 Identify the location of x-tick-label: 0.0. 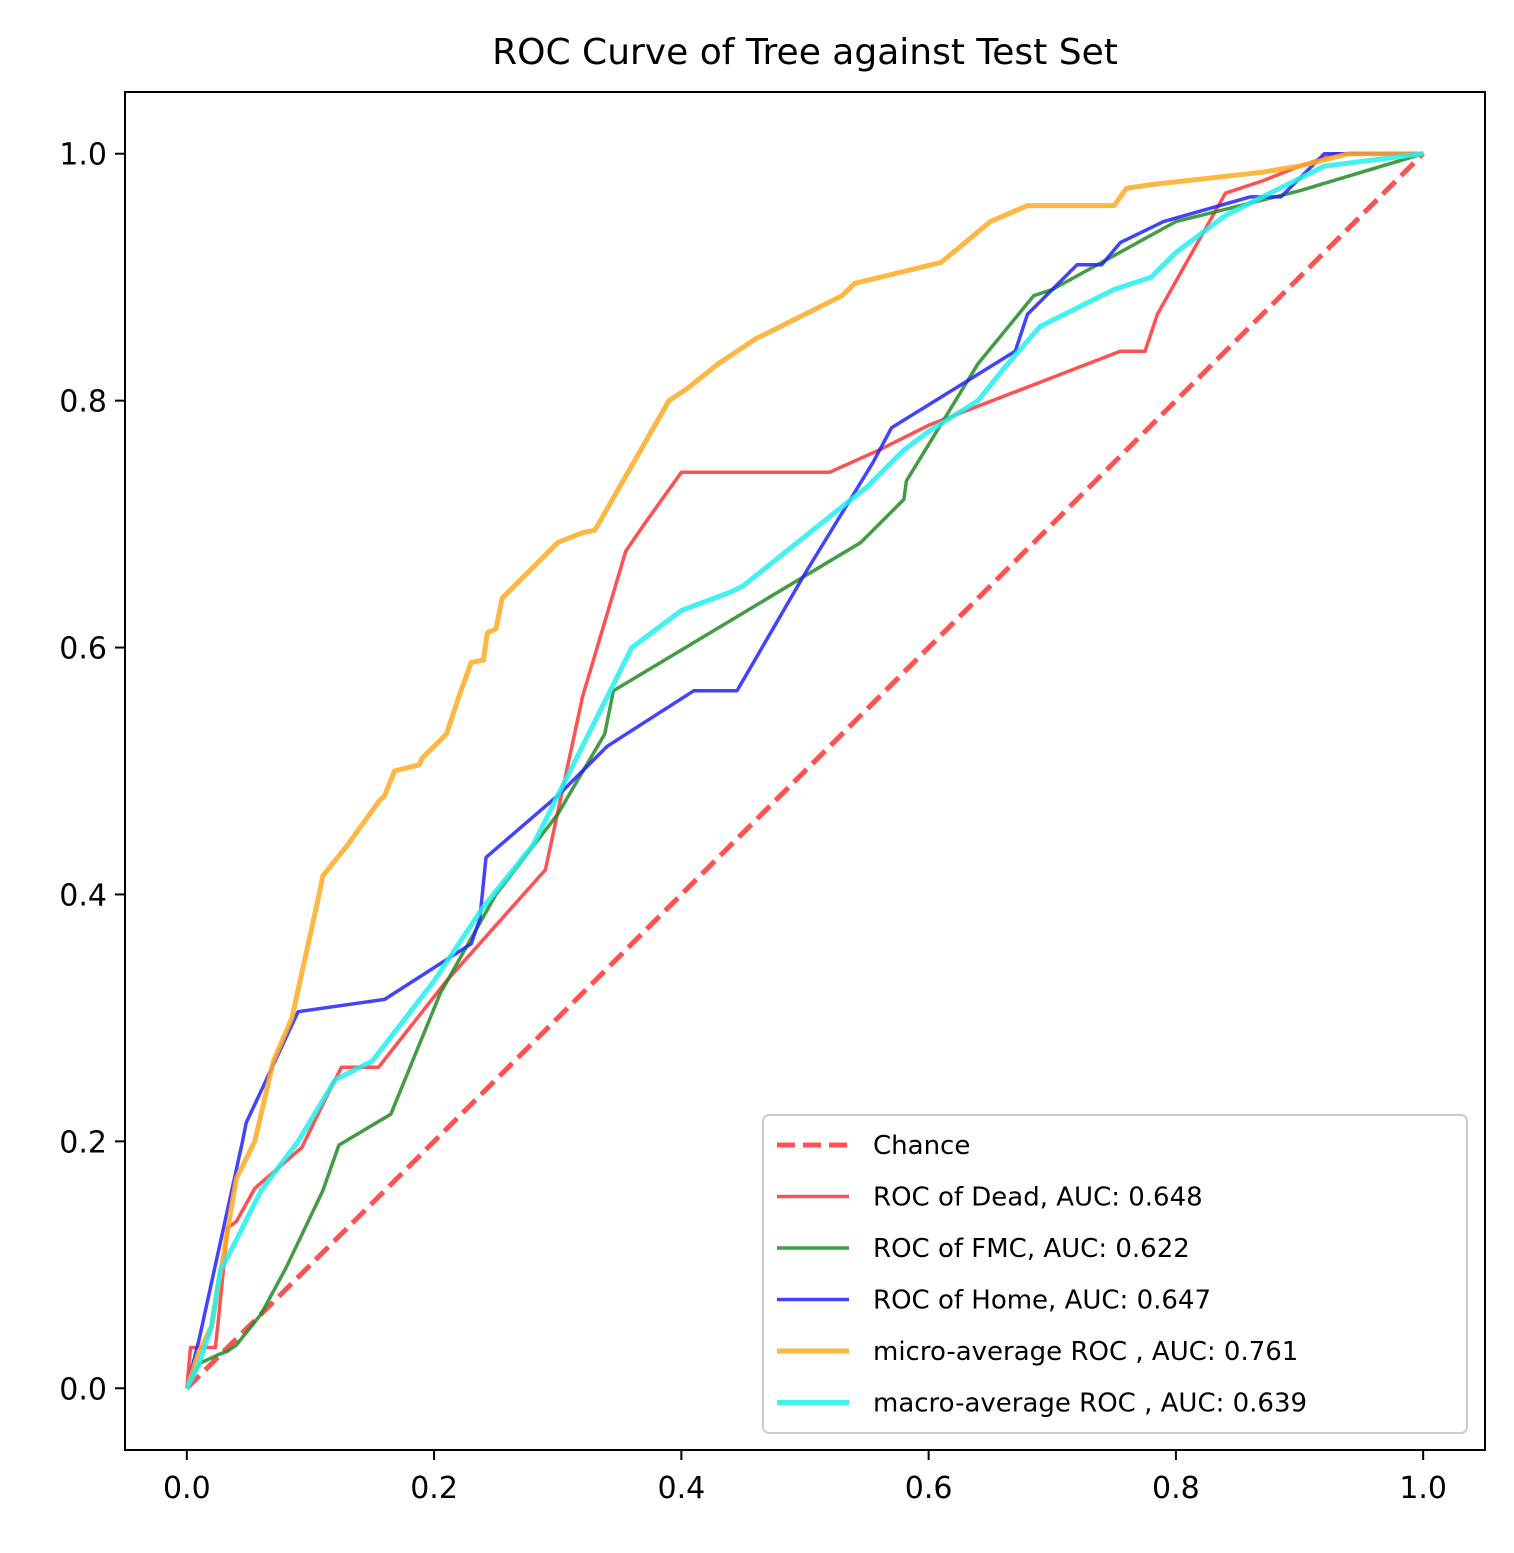
(187, 1488).